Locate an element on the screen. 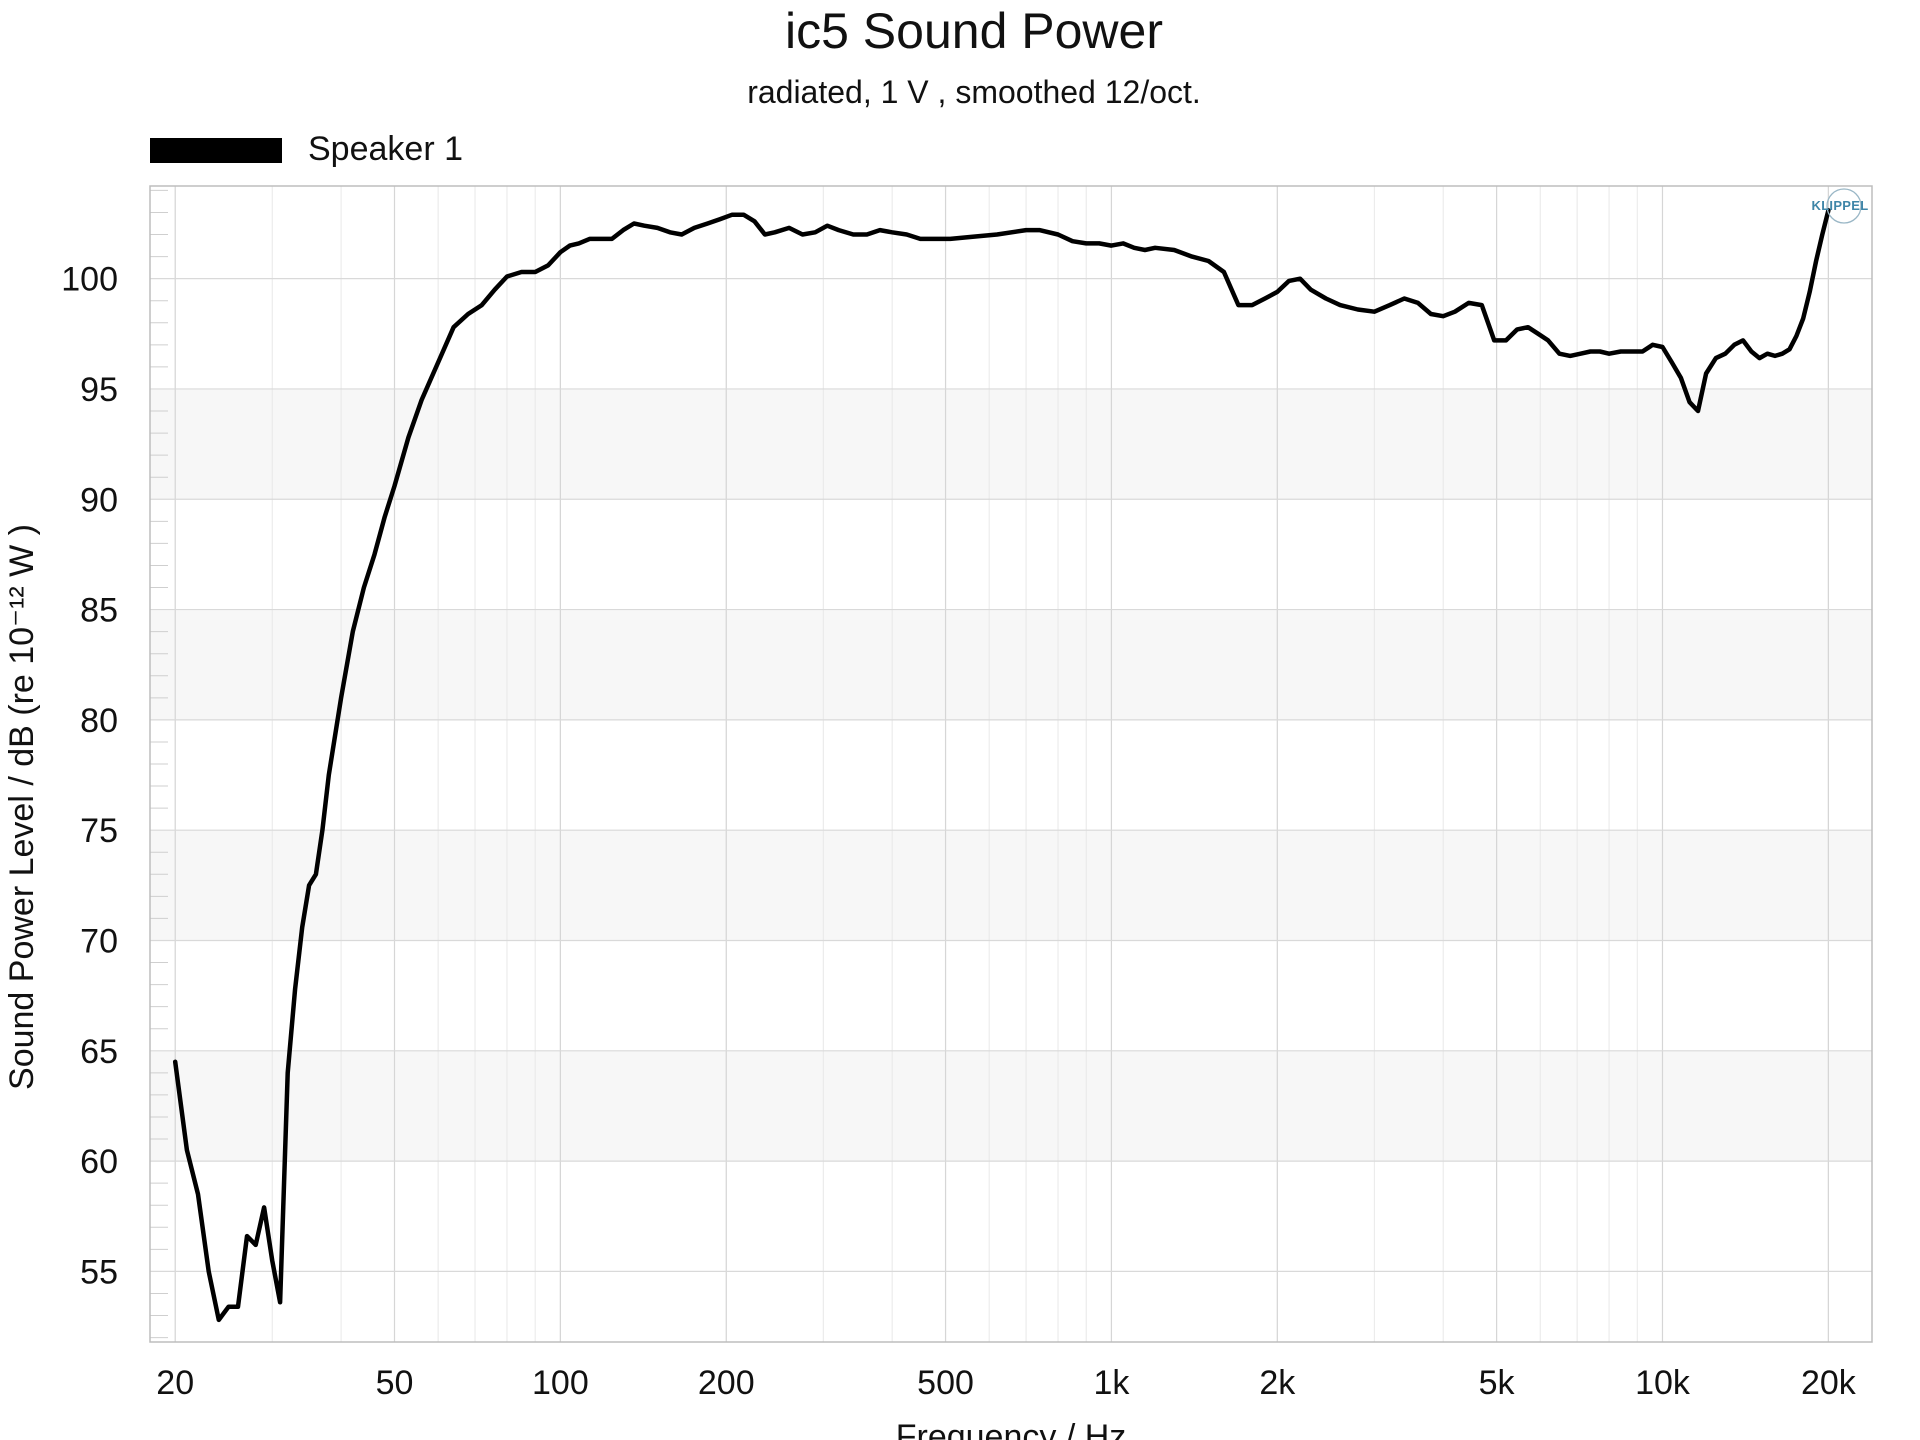 The image size is (1920, 1440). legend: Speaker 1 is located at coordinates (306, 149).